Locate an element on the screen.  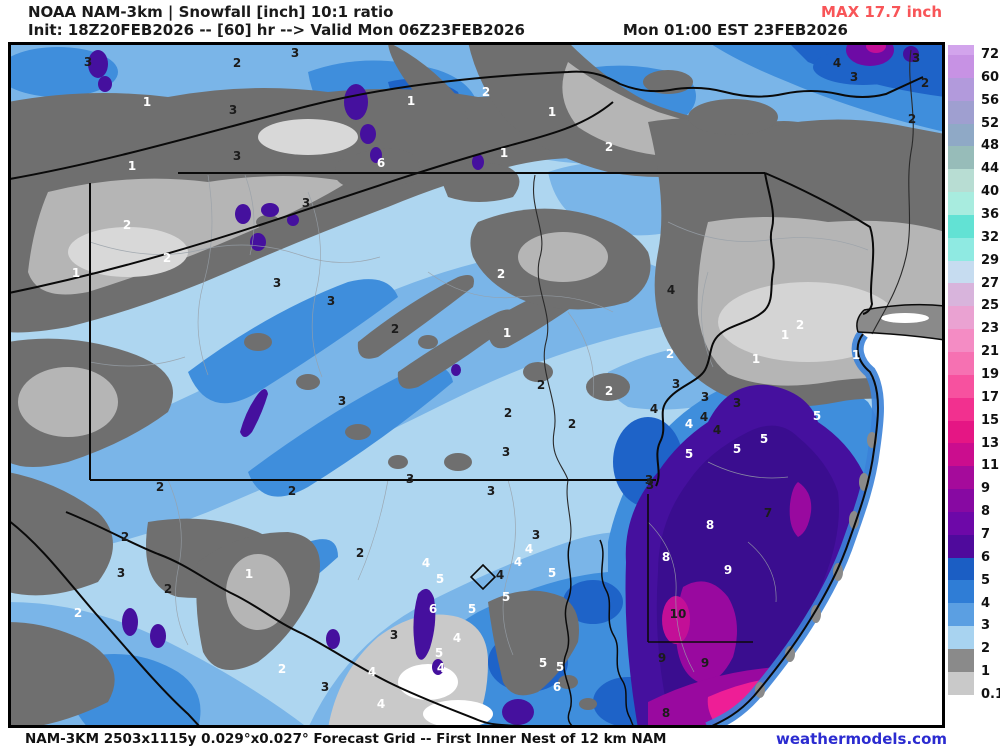
colorbar is located at coordinates (961, 370).